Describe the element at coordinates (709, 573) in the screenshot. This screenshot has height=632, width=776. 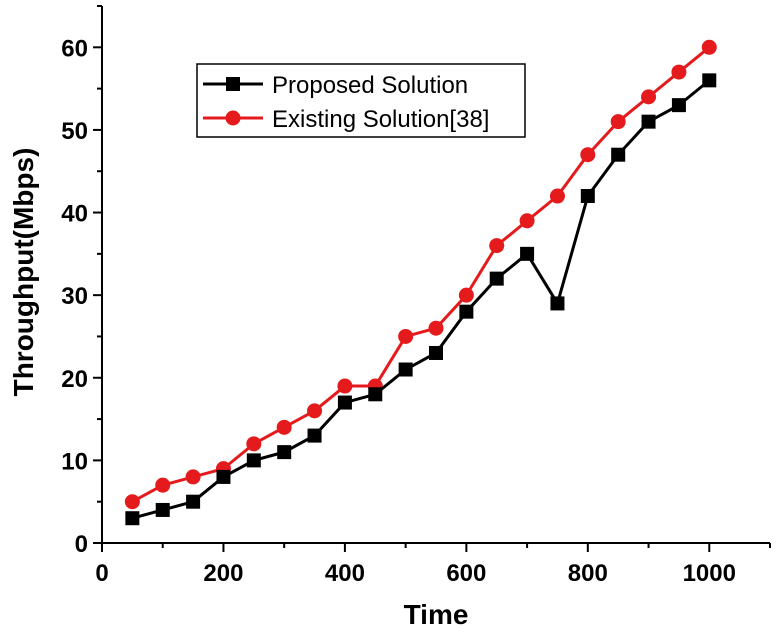
I see `x-tick-label: 1000` at that location.